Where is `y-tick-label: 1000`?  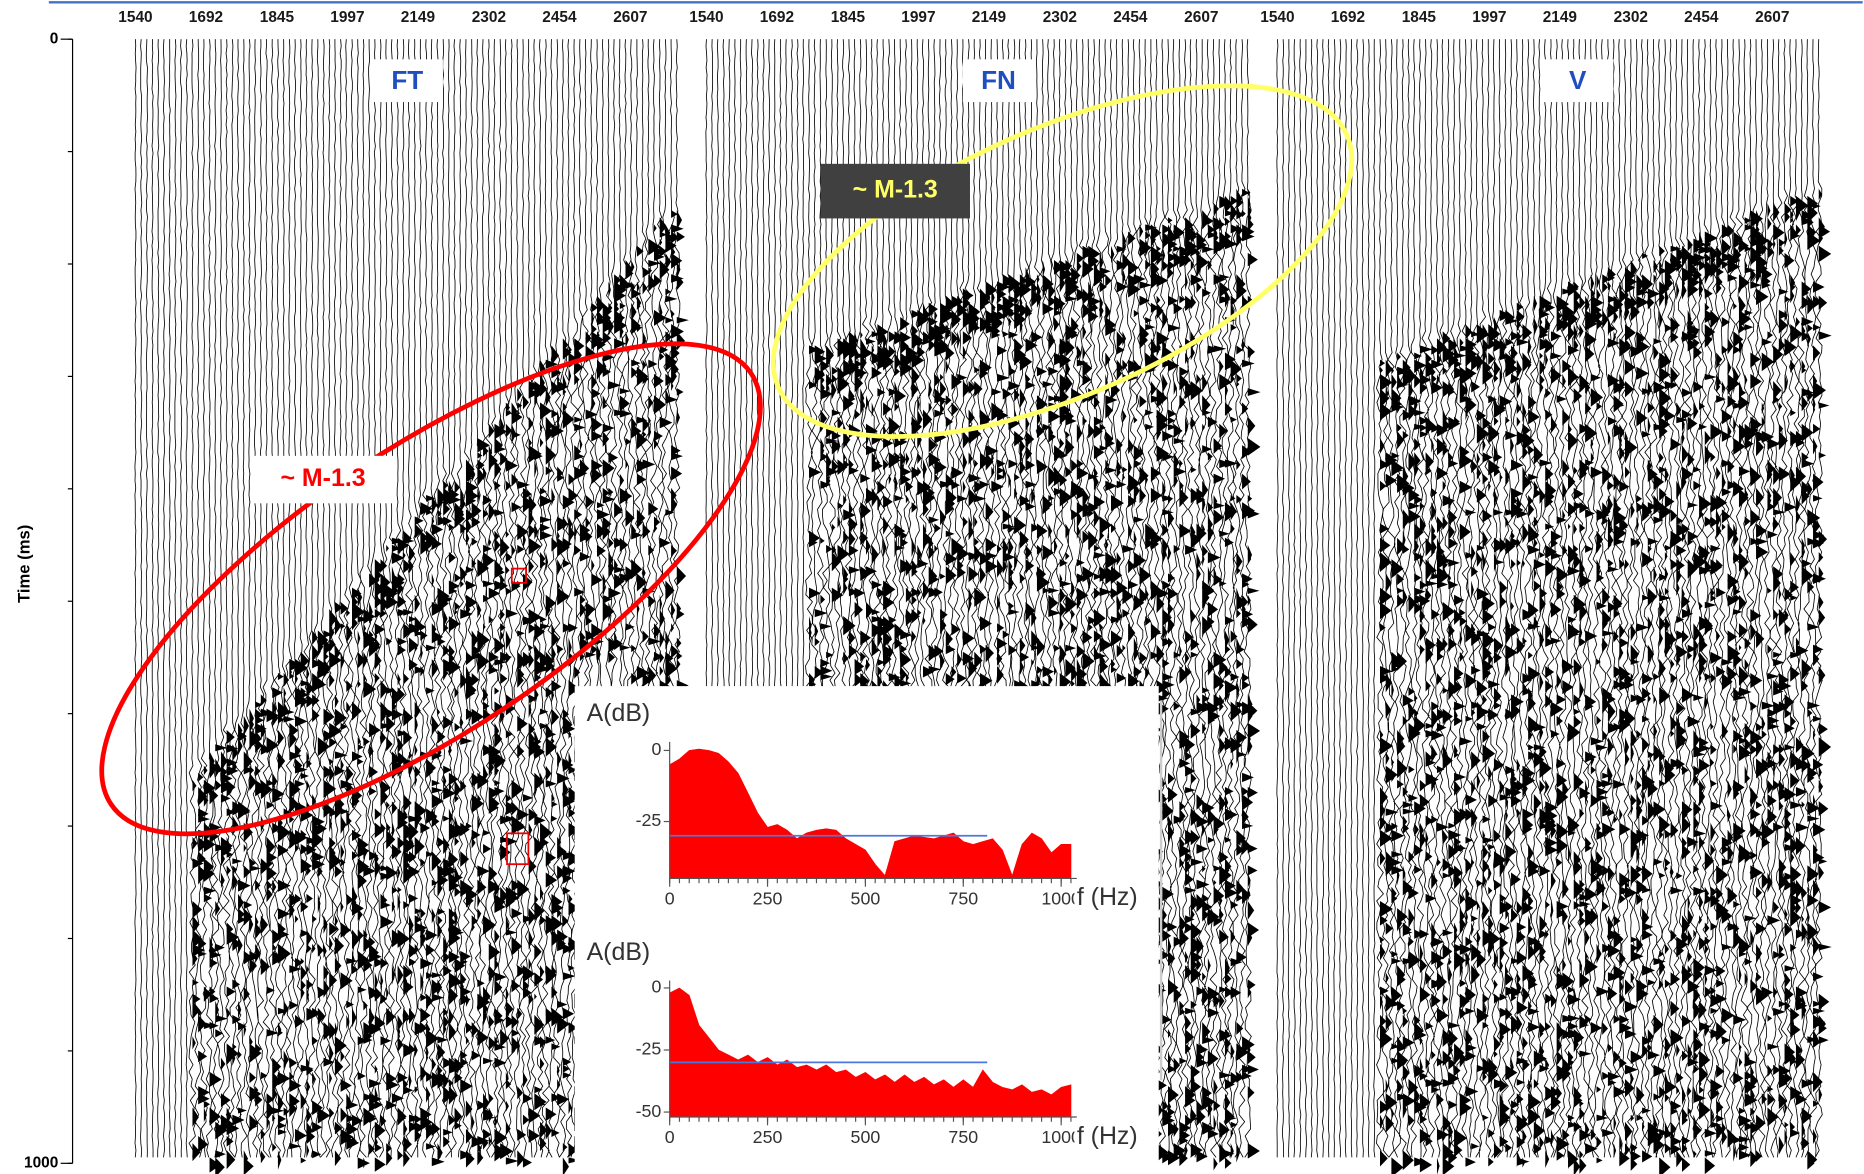 y-tick-label: 1000 is located at coordinates (41, 1162).